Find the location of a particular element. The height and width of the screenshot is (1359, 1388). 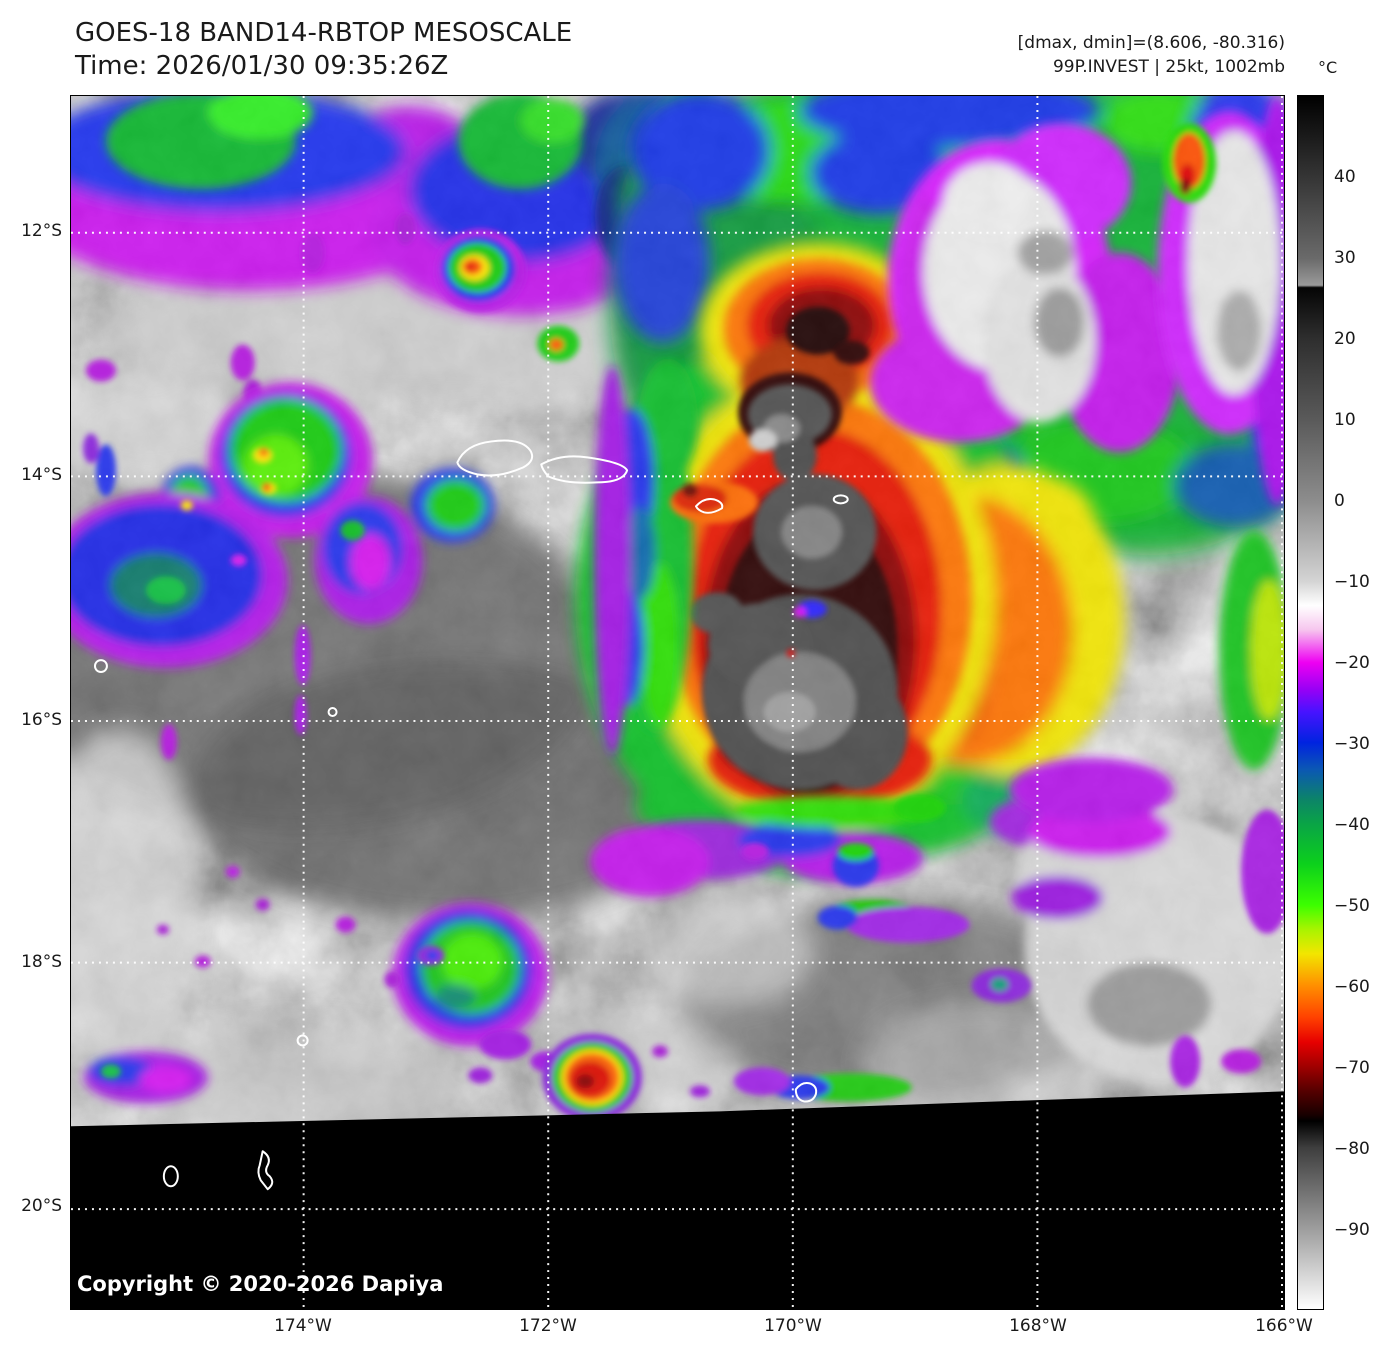

colorbar-tick: 30 is located at coordinates (1345, 258).